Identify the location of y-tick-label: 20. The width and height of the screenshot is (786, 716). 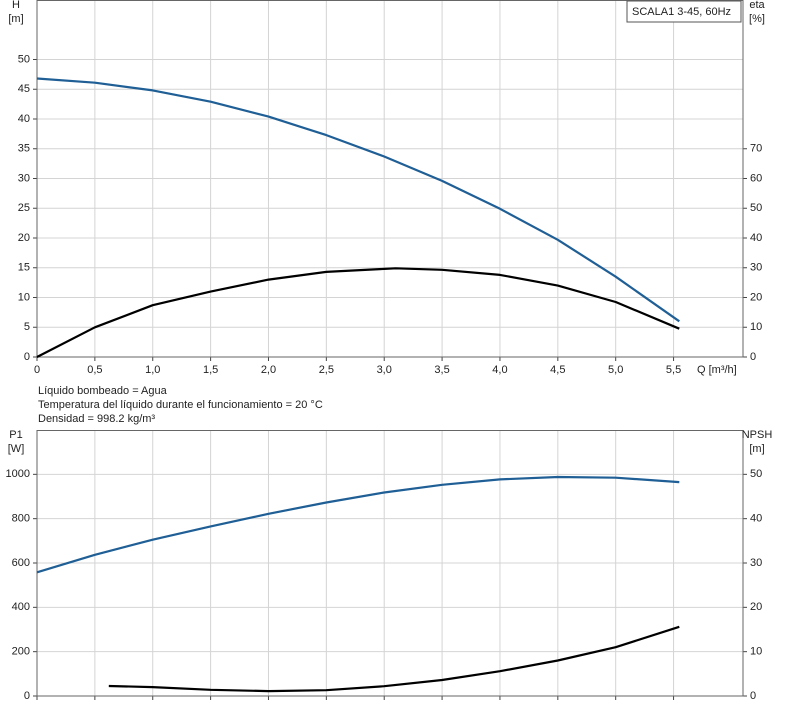
(24, 238).